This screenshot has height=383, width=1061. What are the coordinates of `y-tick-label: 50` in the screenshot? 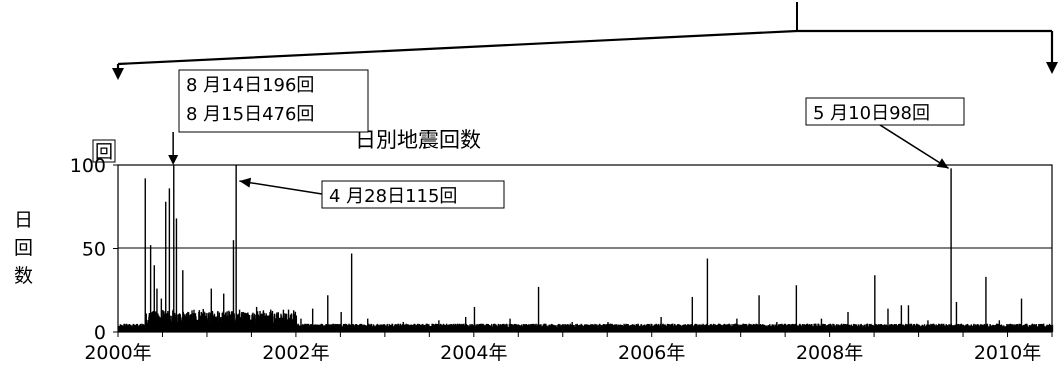 It's located at (94, 250).